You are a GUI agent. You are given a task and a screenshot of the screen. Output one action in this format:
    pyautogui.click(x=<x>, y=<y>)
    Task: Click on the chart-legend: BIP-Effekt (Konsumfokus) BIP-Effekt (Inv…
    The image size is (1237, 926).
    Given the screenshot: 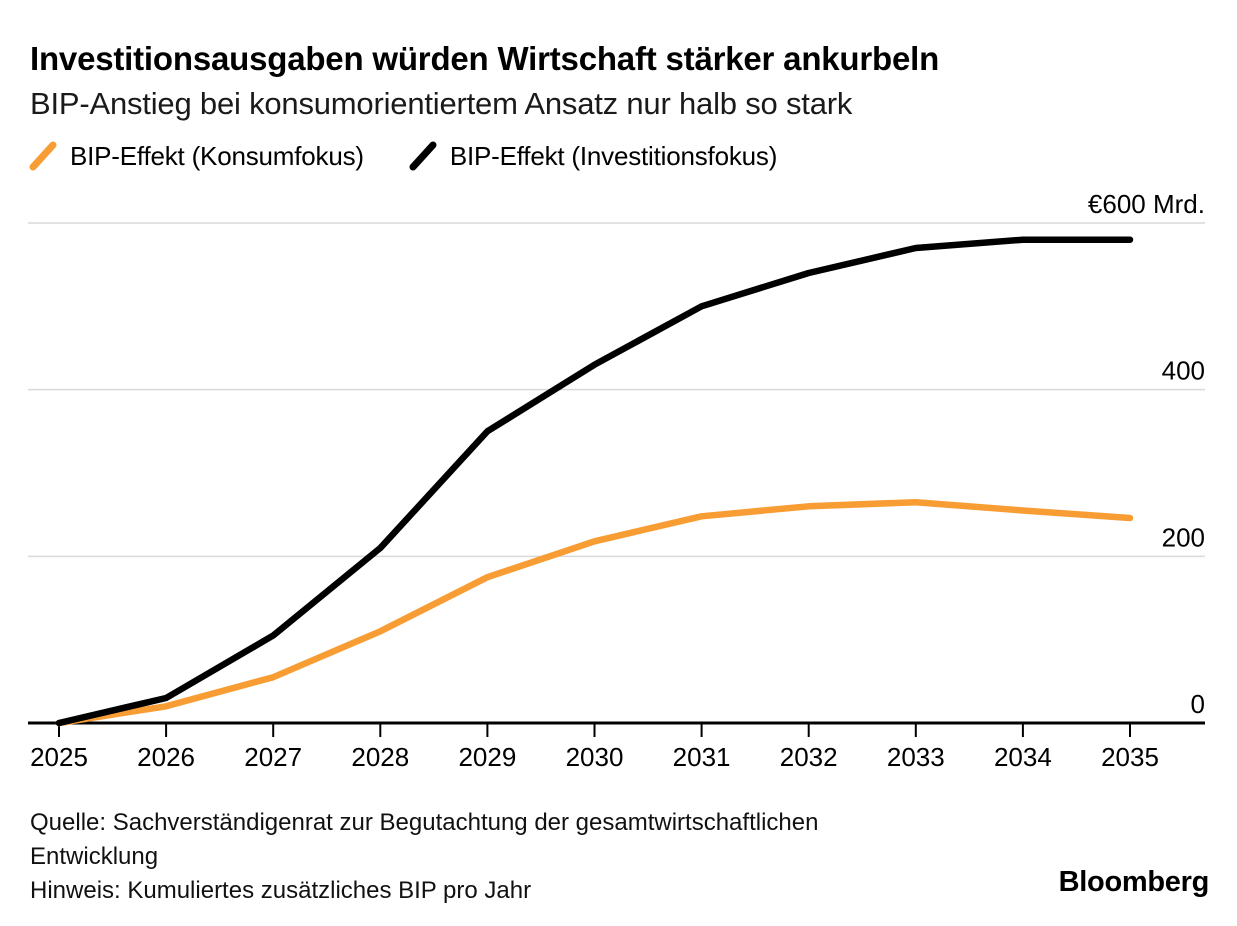 What is the action you would take?
    pyautogui.click(x=402, y=156)
    